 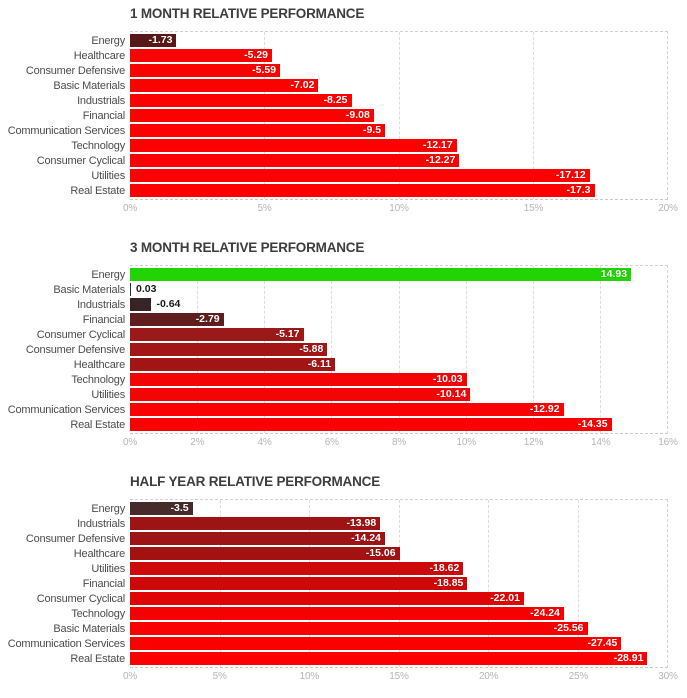 I want to click on category-label: Real Estate, so click(x=97, y=659).